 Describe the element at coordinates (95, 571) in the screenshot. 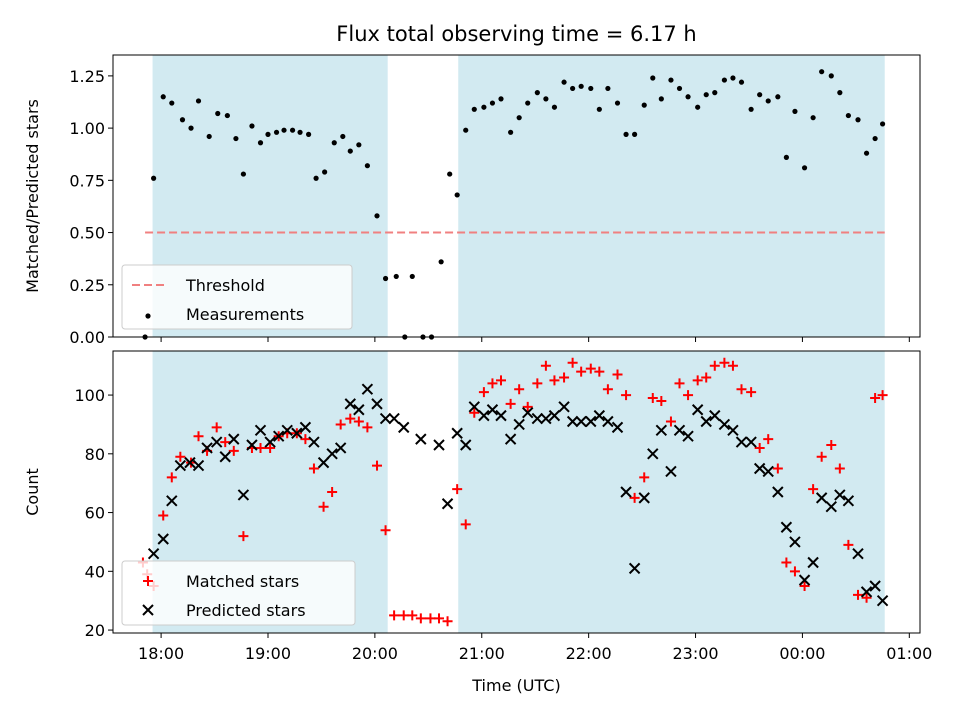

I see `y-tick-label: 40` at that location.